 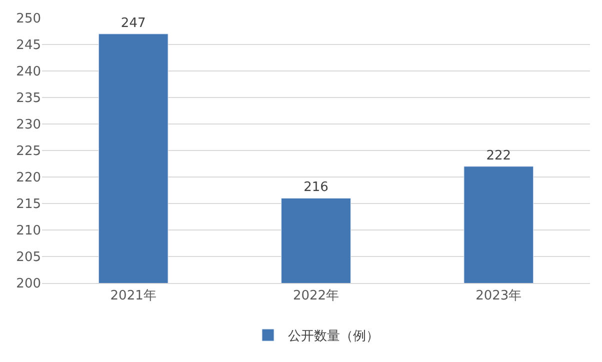 I want to click on data-label: 216, so click(x=316, y=188).